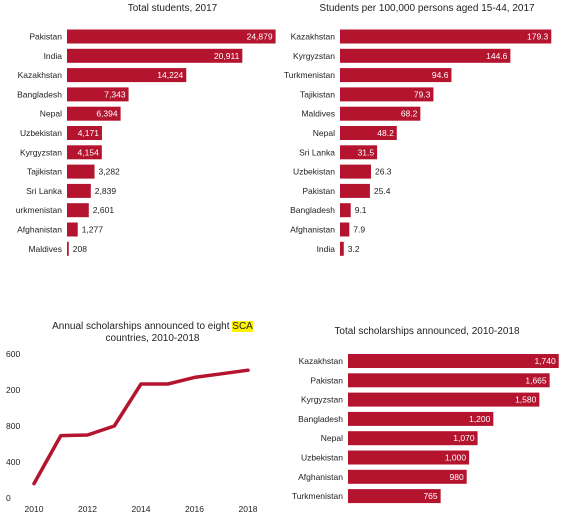 This screenshot has width=569, height=515. What do you see at coordinates (141, 509) in the screenshot?
I see `x-tick-label: 2014` at bounding box center [141, 509].